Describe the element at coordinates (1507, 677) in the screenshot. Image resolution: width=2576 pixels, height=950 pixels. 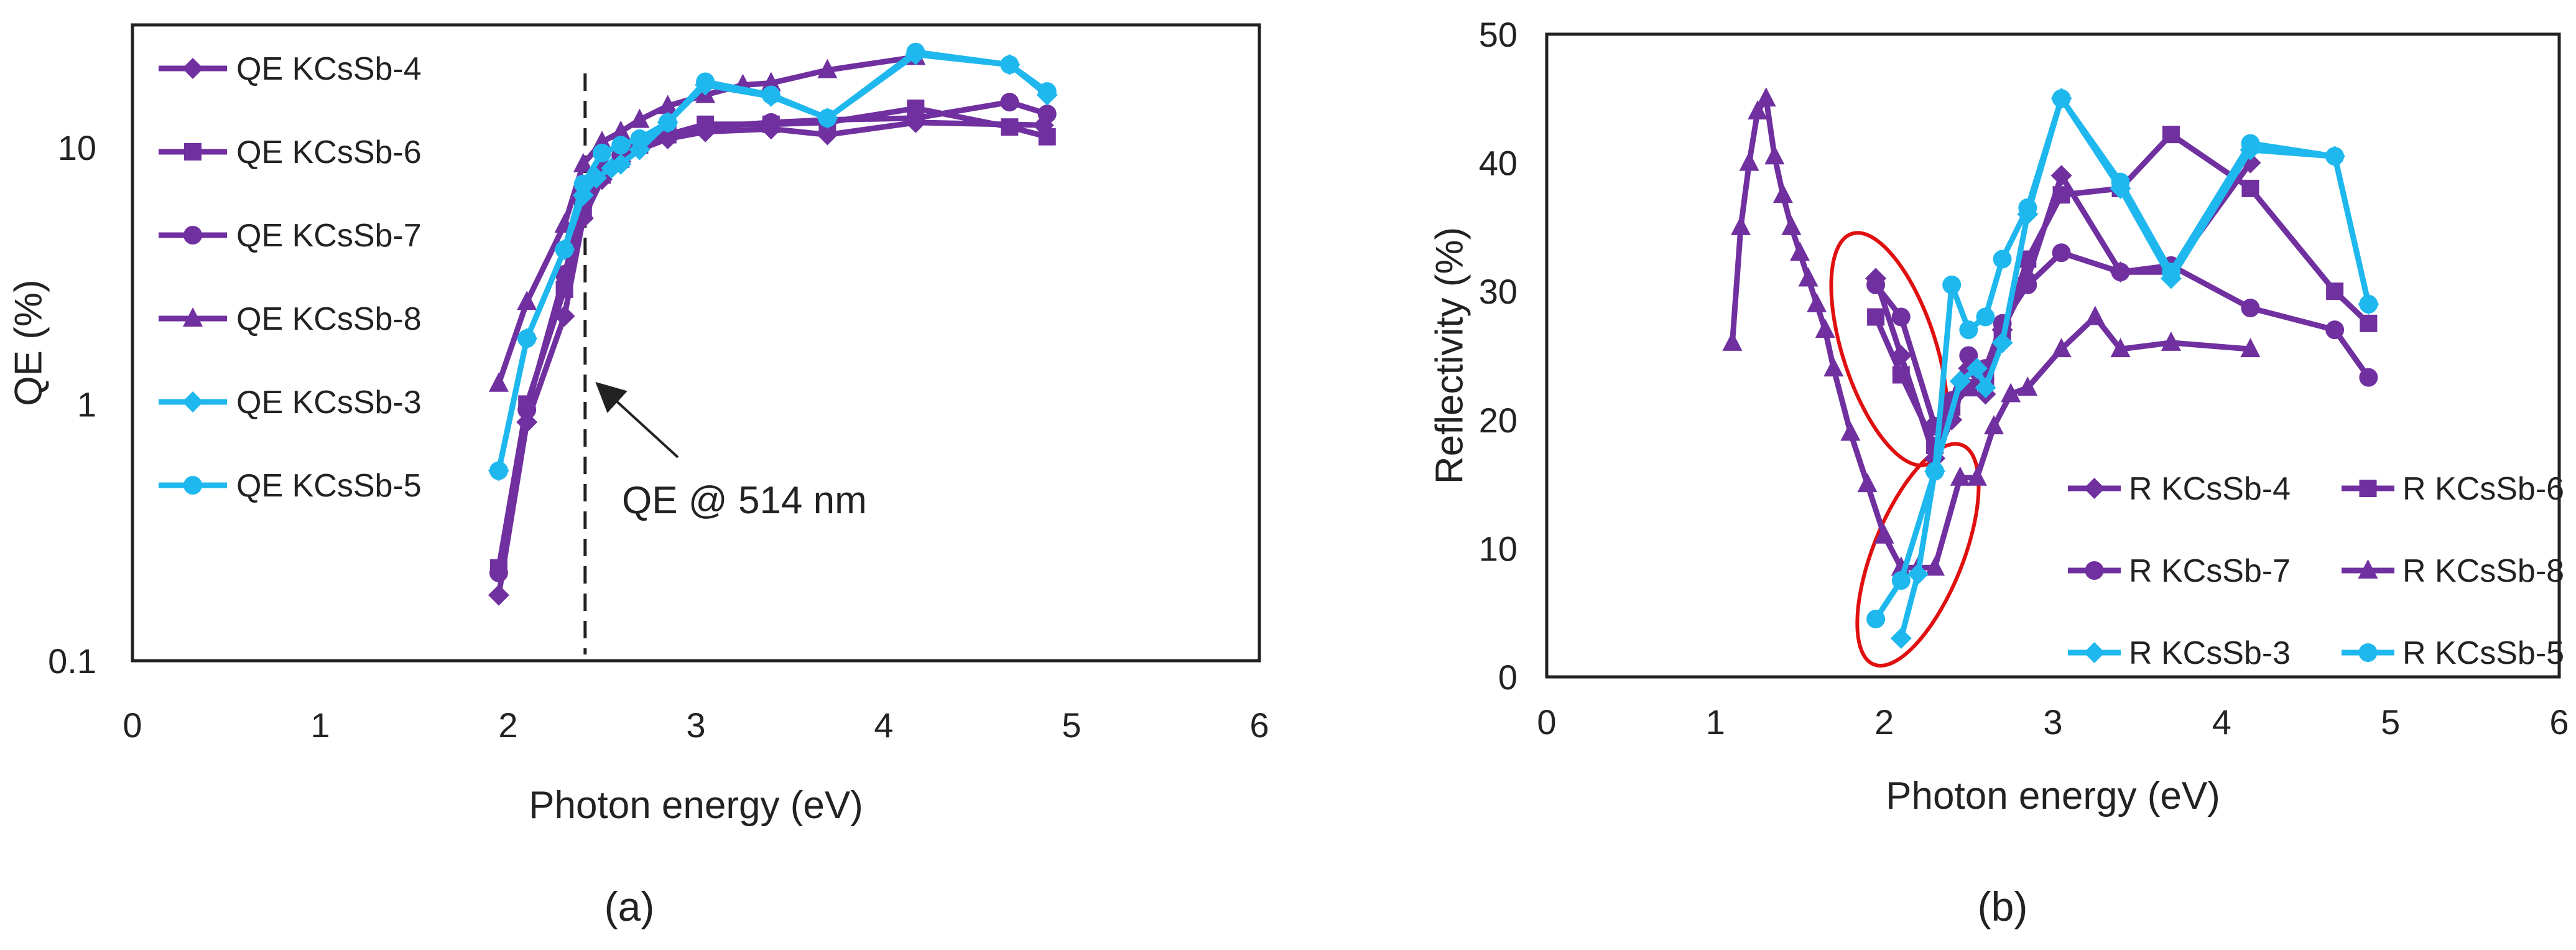
I see `y-tick-label: 0` at that location.